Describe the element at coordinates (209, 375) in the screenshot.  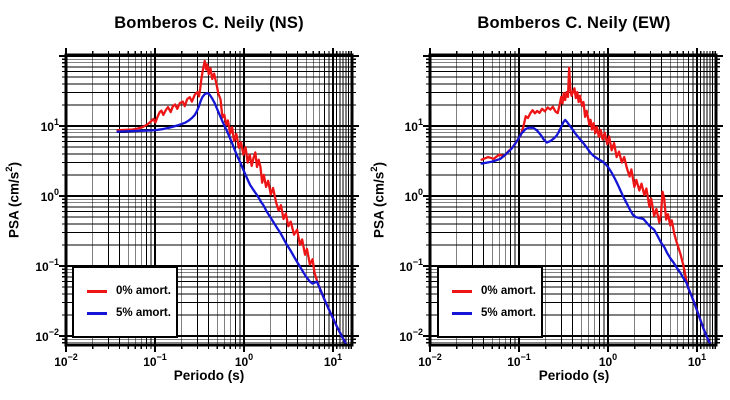
I see `x-axis-title-ns: Periodo (s)` at that location.